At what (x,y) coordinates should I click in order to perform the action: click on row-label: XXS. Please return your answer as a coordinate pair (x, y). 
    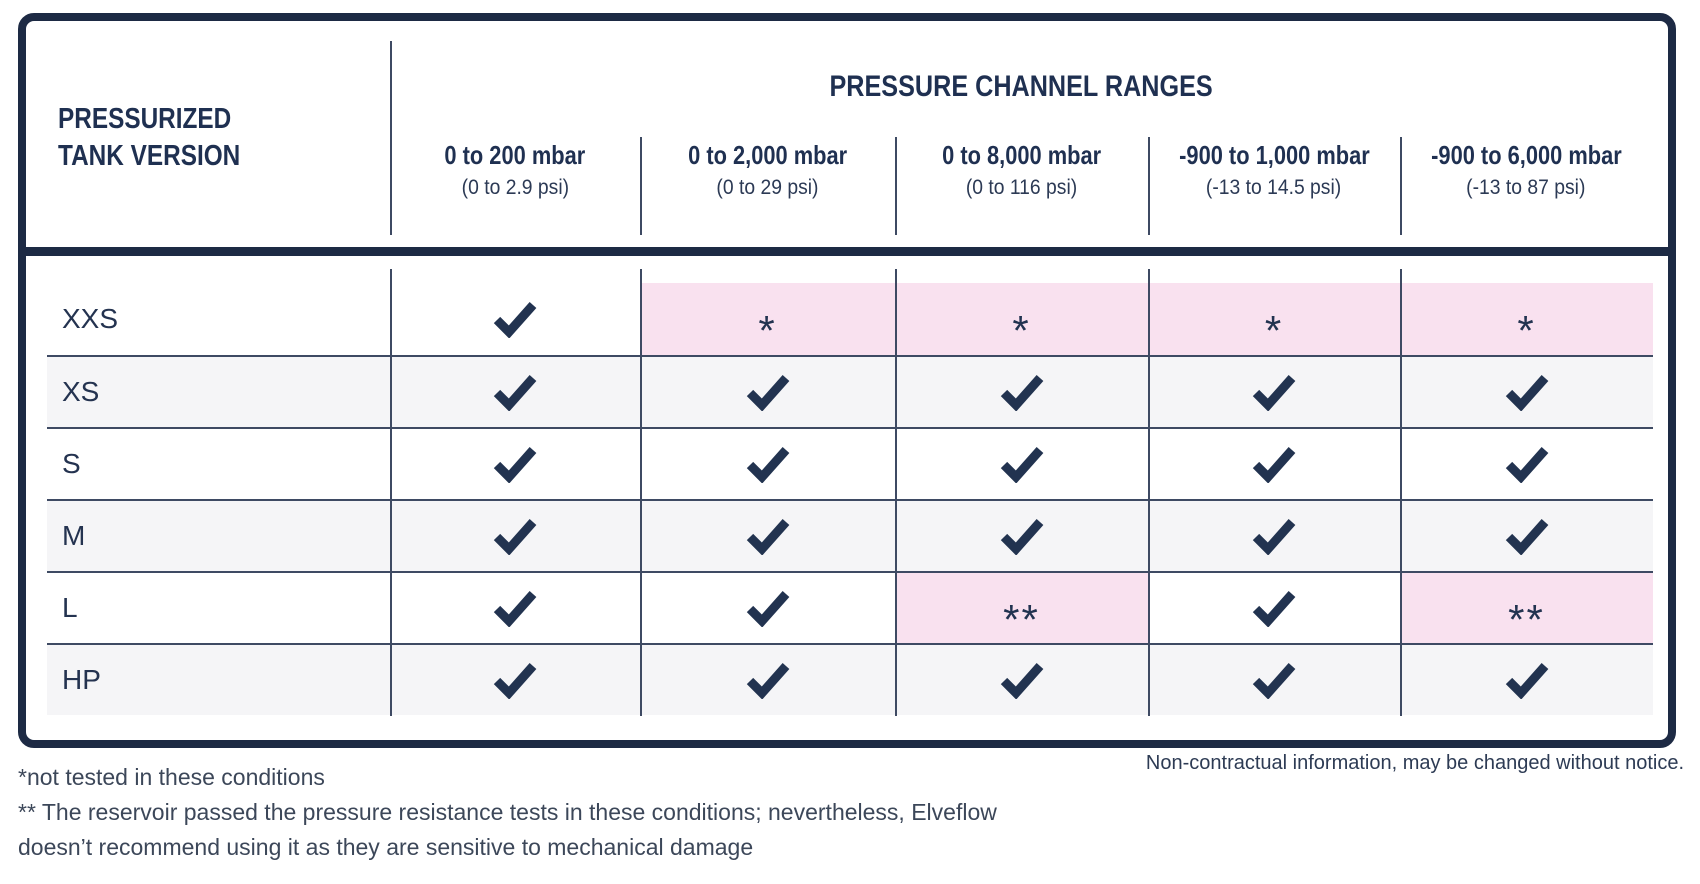
    Looking at the image, I should click on (90, 318).